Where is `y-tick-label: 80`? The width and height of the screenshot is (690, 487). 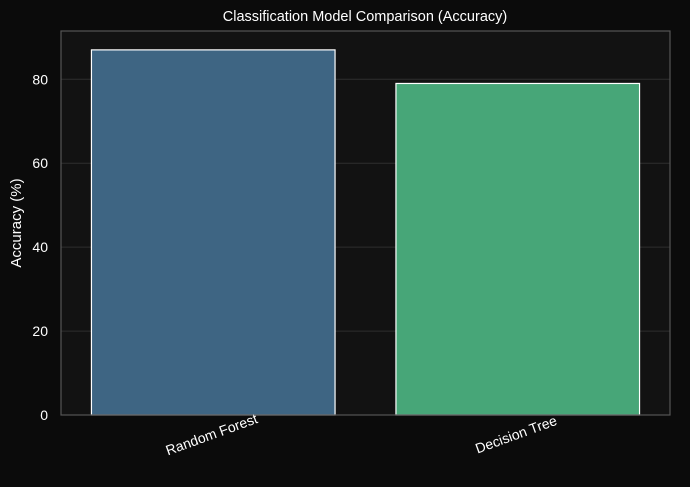
y-tick-label: 80 is located at coordinates (40, 79).